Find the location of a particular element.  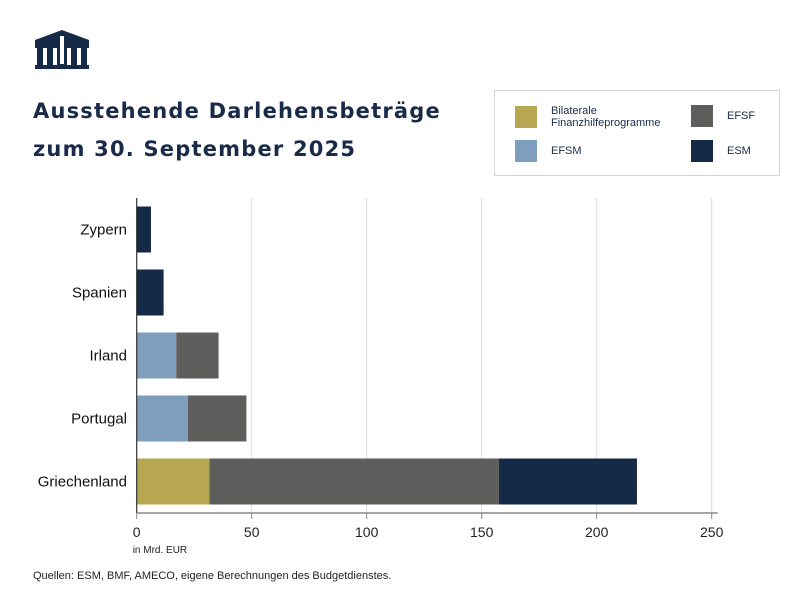

category-label: Spanien is located at coordinates (99, 293).